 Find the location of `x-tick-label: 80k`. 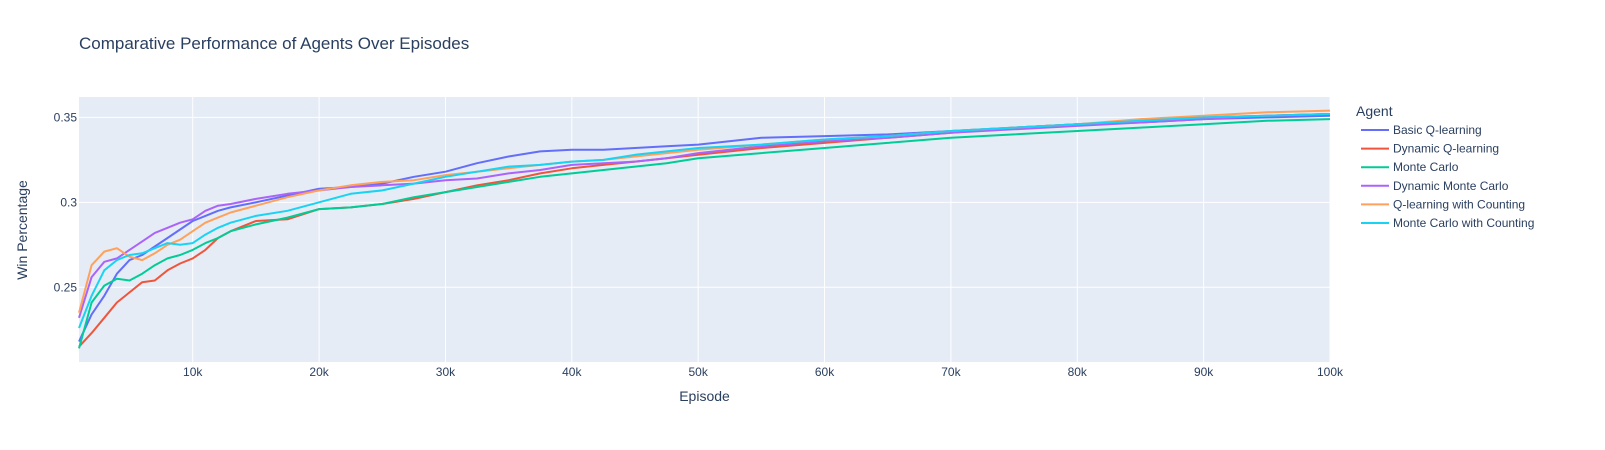

x-tick-label: 80k is located at coordinates (1078, 372).